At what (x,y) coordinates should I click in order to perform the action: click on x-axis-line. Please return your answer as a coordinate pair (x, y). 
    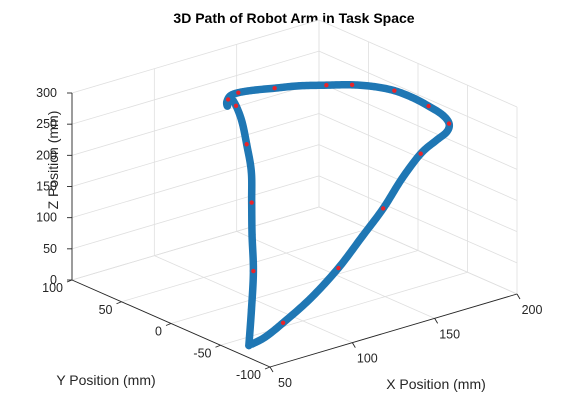
    Looking at the image, I should click on (393, 330).